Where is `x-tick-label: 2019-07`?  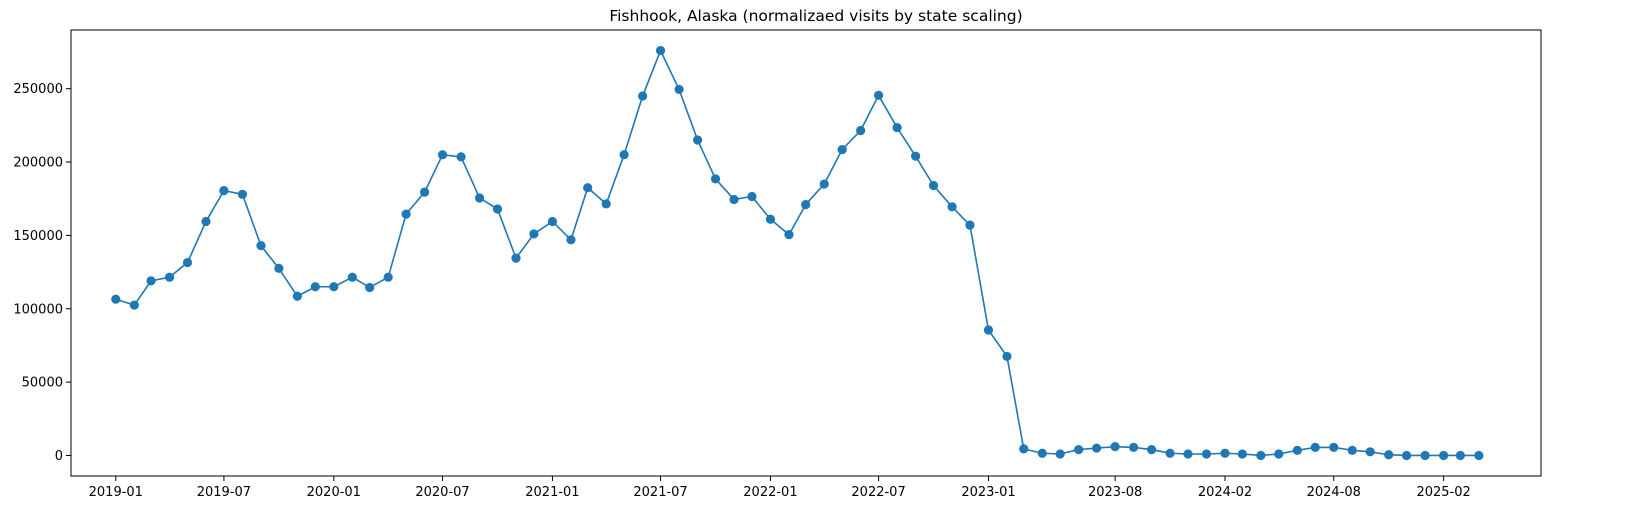
x-tick-label: 2019-07 is located at coordinates (224, 492).